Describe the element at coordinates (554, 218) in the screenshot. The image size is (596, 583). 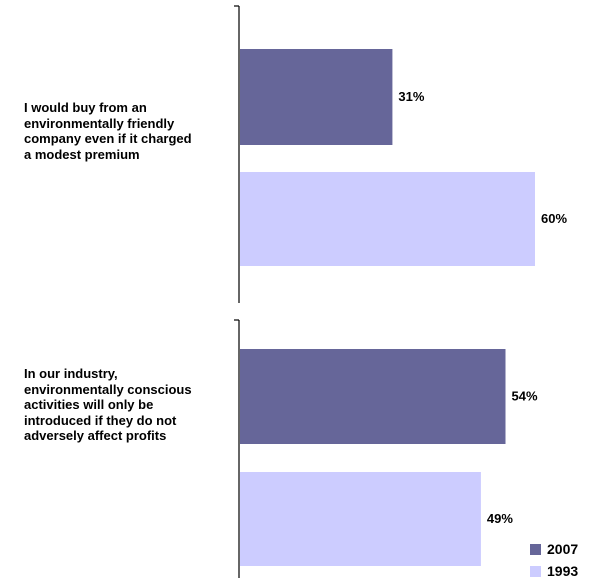
I see `data-label-1993-category-1: 60%` at that location.